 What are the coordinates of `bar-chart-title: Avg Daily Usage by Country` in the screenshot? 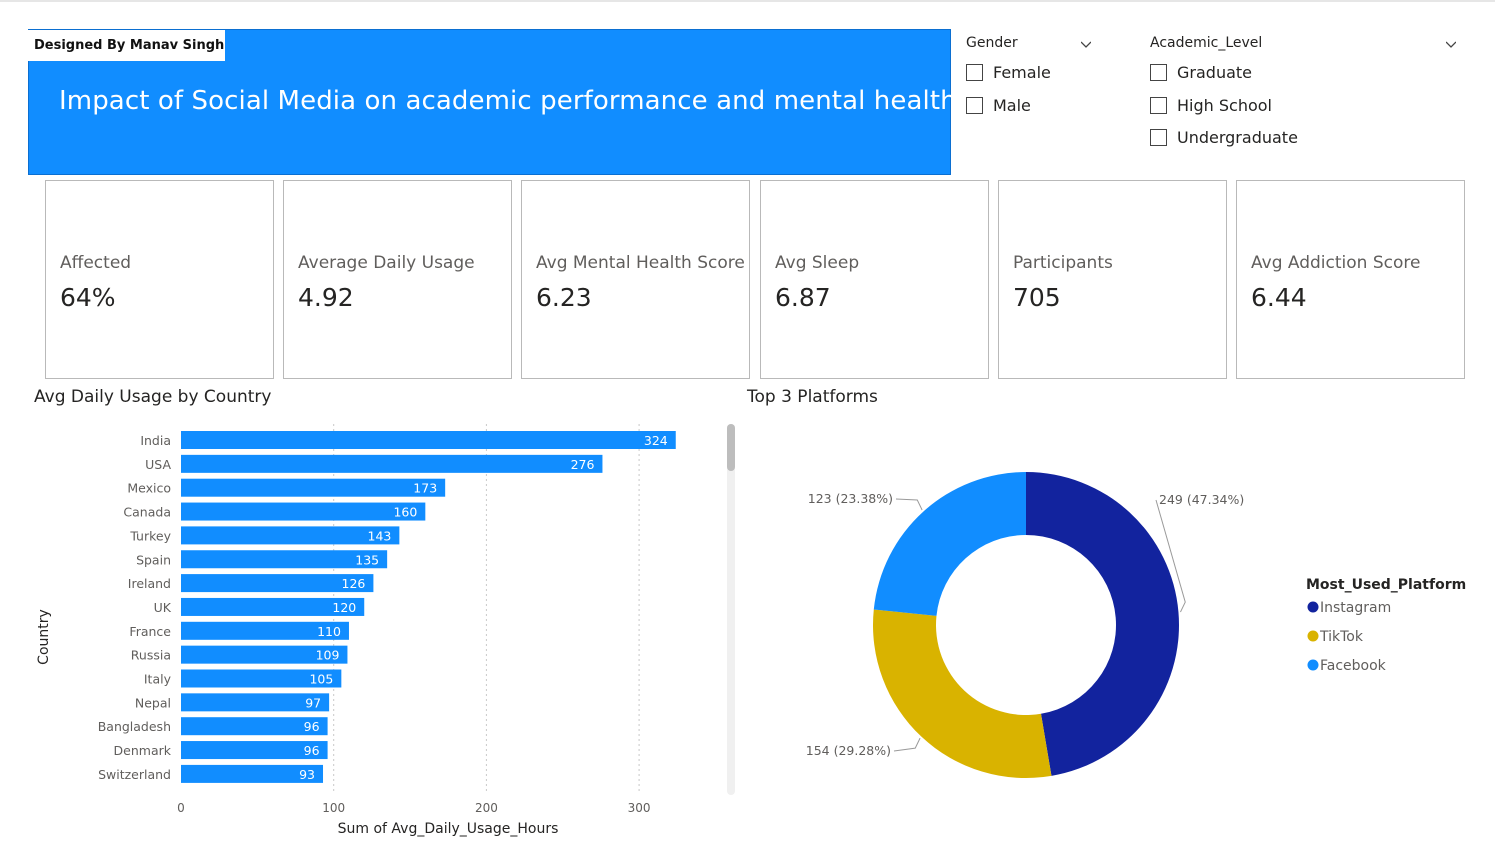 It's located at (153, 397).